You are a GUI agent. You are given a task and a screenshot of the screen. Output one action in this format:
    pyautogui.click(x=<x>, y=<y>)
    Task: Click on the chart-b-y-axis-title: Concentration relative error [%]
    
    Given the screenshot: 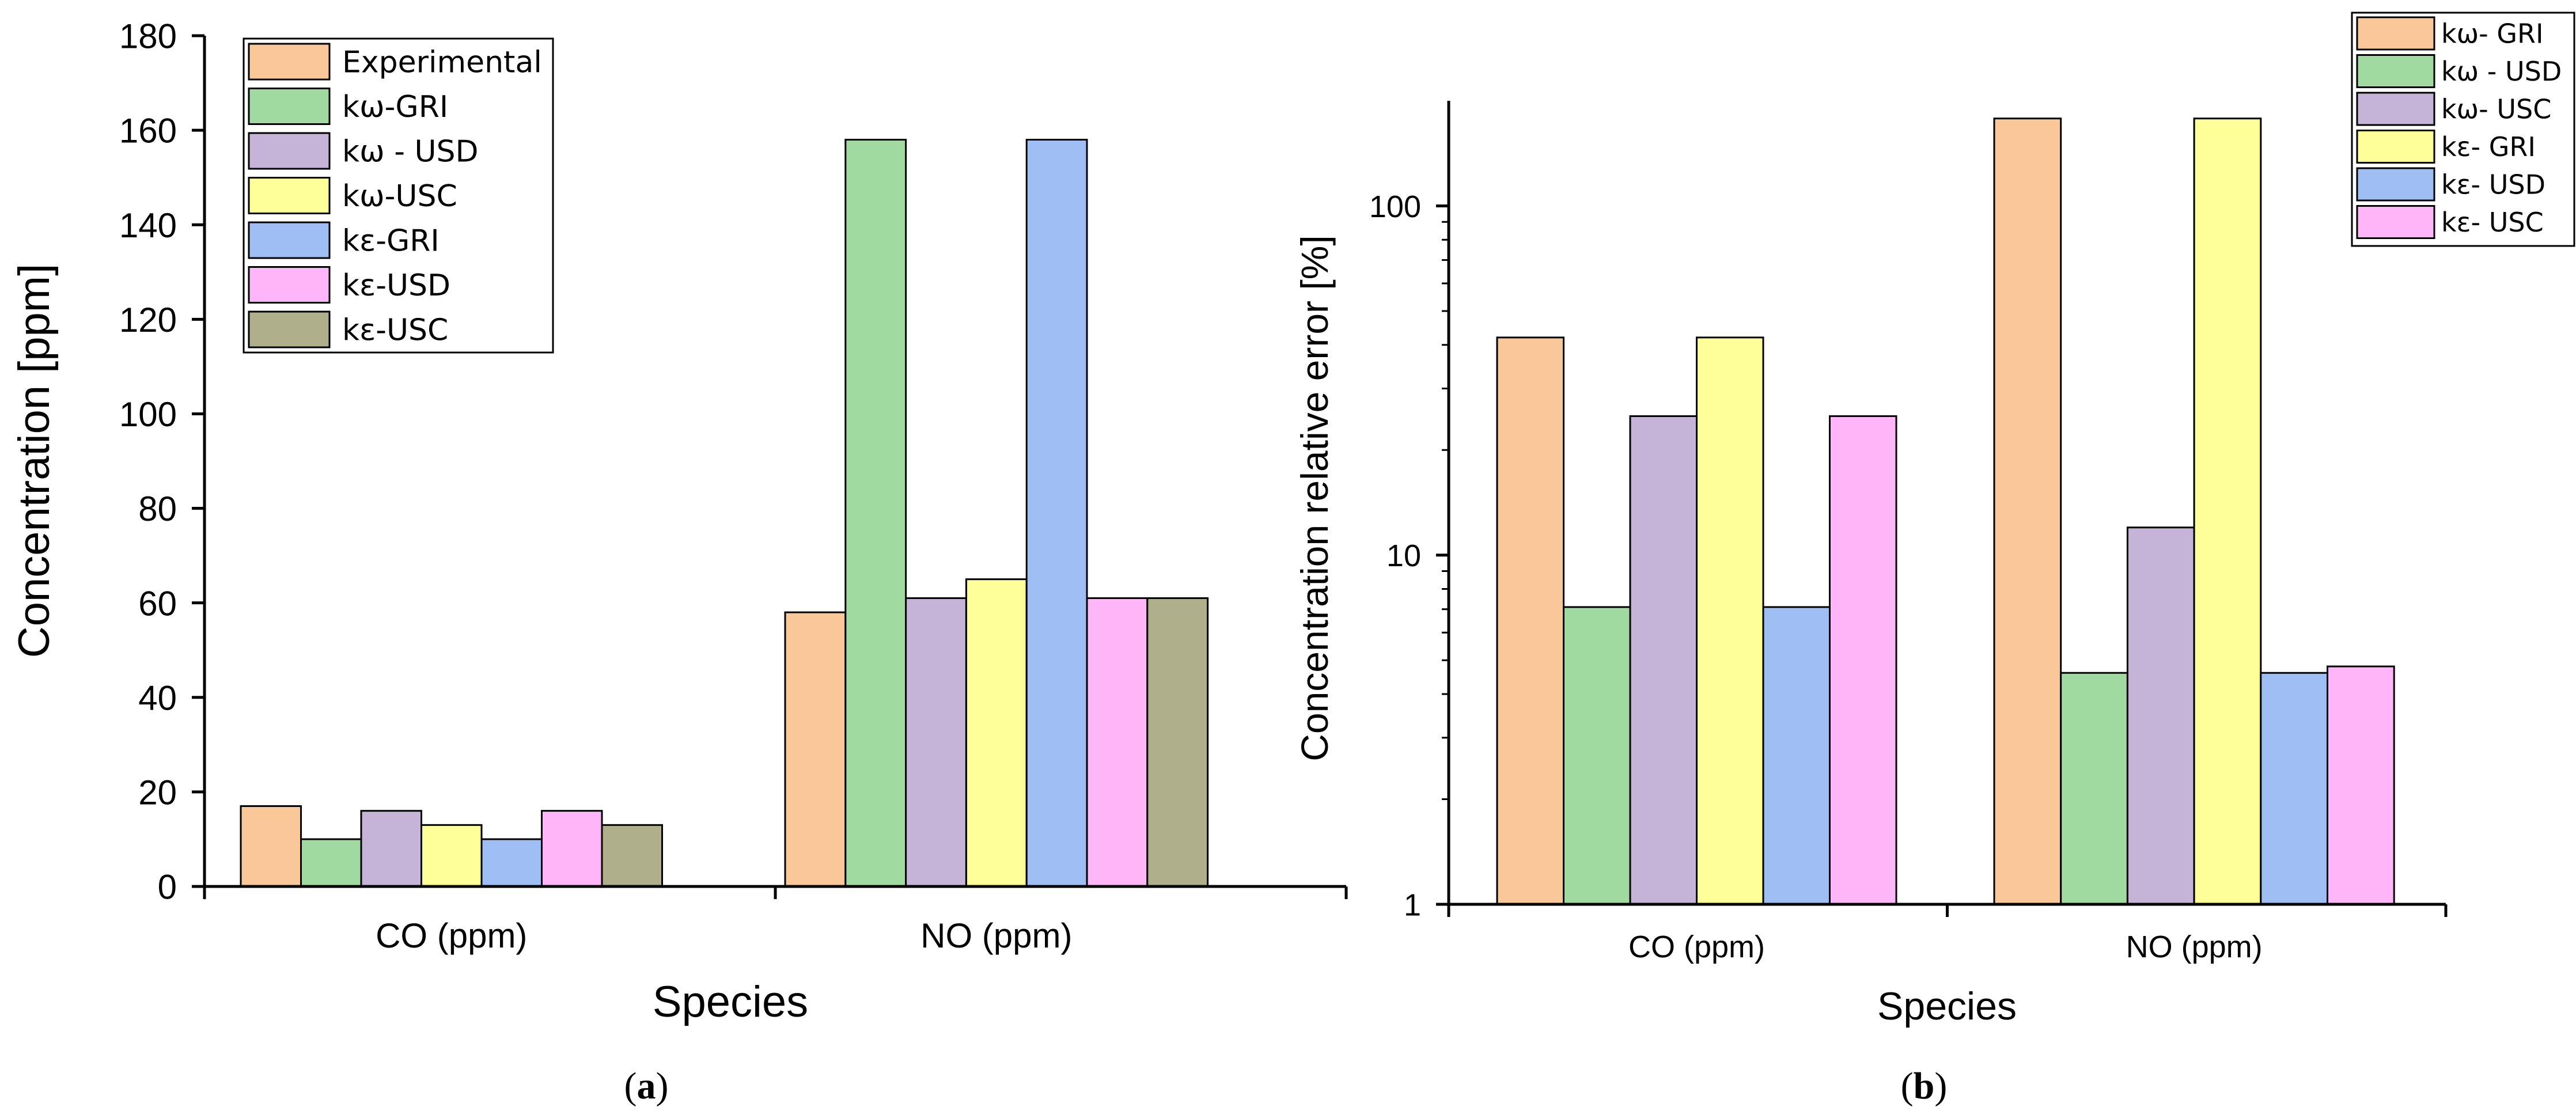 What is the action you would take?
    pyautogui.click(x=1314, y=498)
    